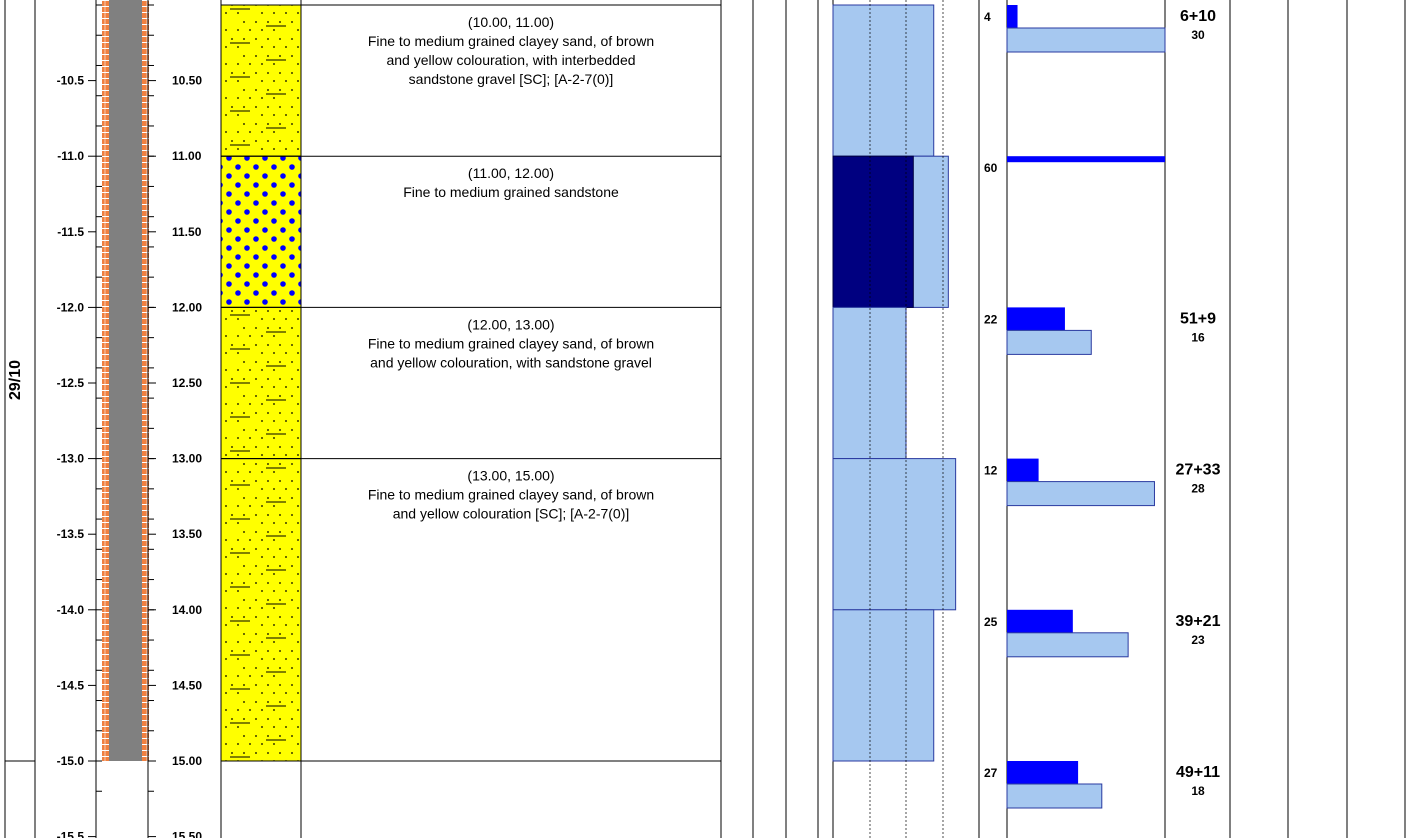 This screenshot has height=838, width=1413. I want to click on elevation-tick-label: -15.5, so click(71, 834).